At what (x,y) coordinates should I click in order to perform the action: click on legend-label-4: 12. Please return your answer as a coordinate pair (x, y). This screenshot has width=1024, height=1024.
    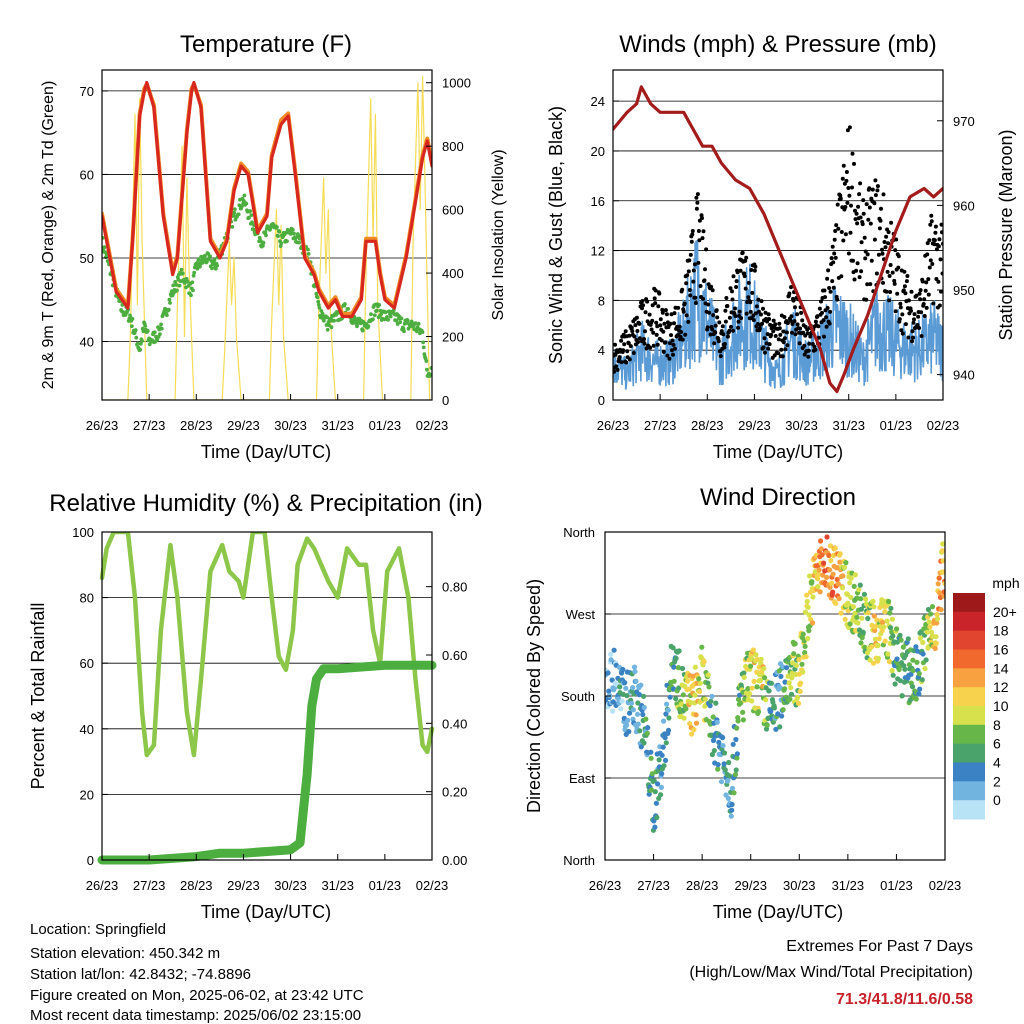
    Looking at the image, I should click on (1001, 687).